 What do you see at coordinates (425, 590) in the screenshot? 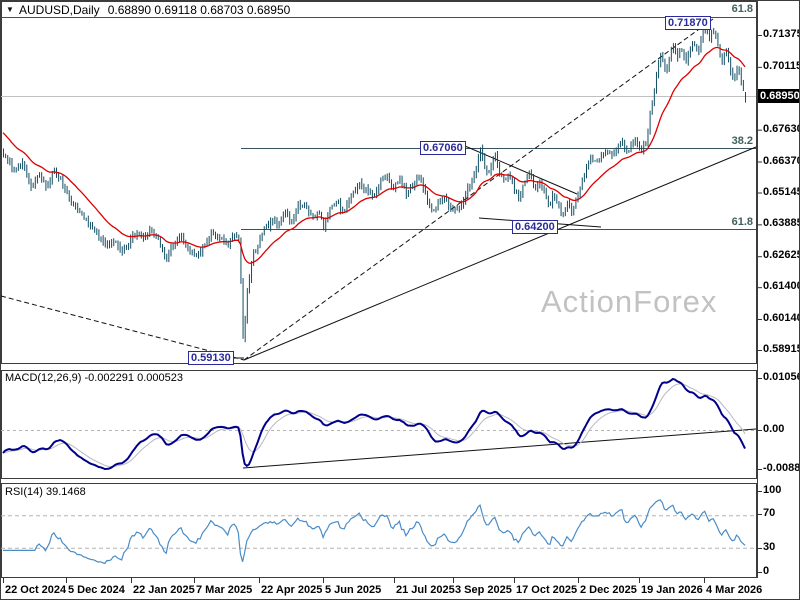
I see `date-label: 21 Jul 2025` at bounding box center [425, 590].